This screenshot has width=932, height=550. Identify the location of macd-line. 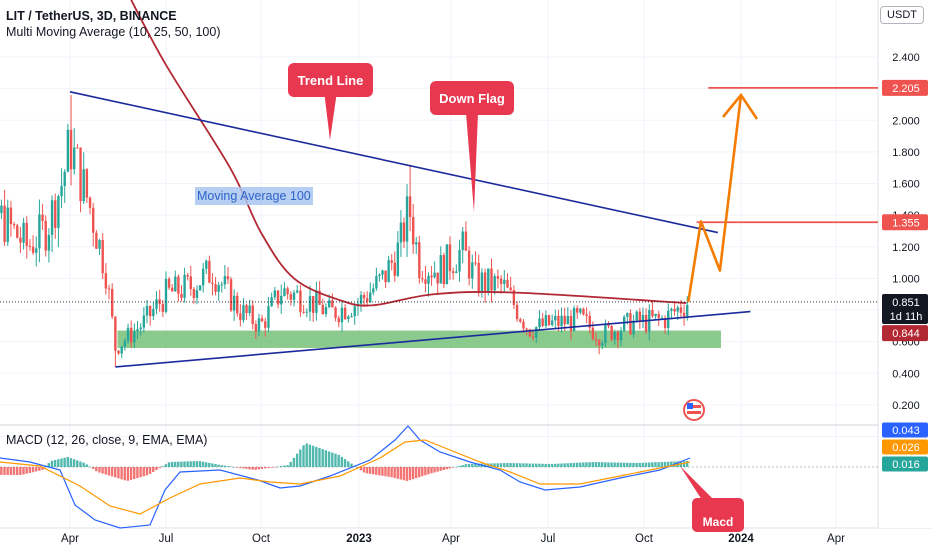
(345, 477).